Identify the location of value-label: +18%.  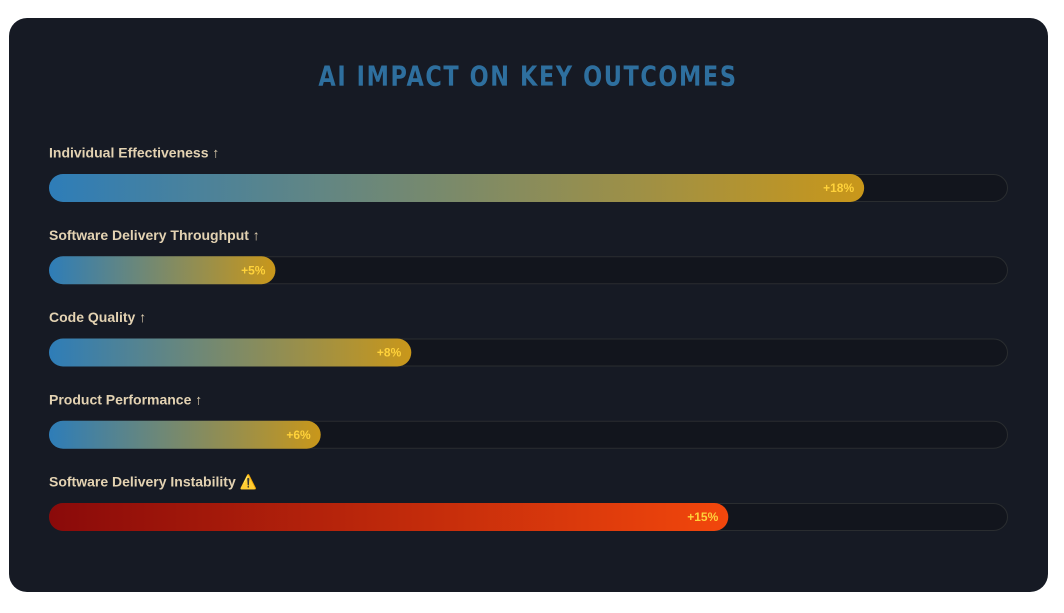
(838, 188).